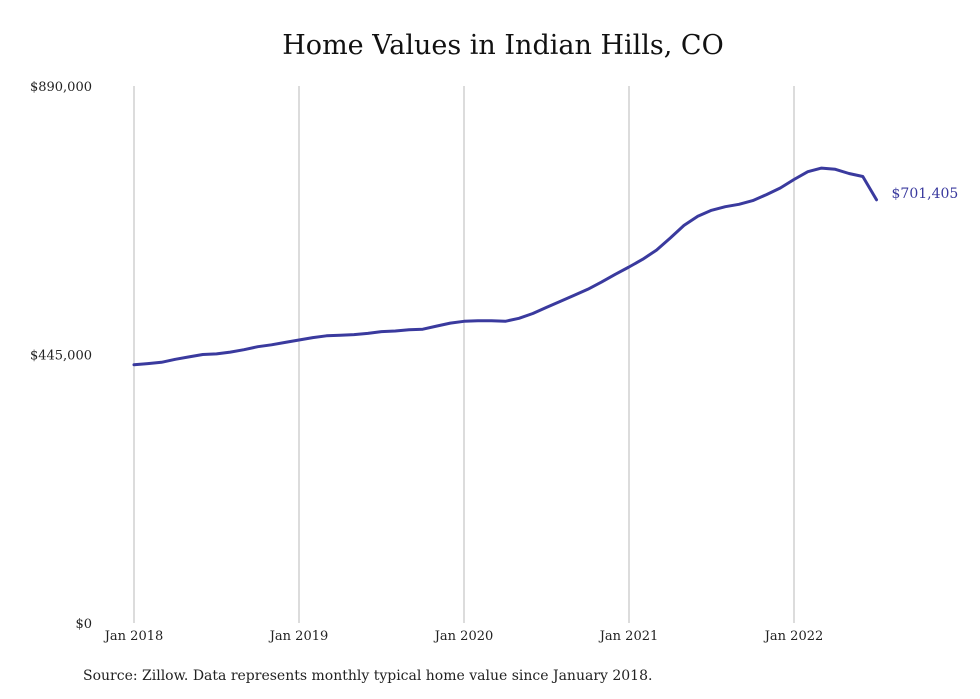 The image size is (980, 699). What do you see at coordinates (503, 45) in the screenshot?
I see `chart-title: Home Values in Indian Hills, CO` at bounding box center [503, 45].